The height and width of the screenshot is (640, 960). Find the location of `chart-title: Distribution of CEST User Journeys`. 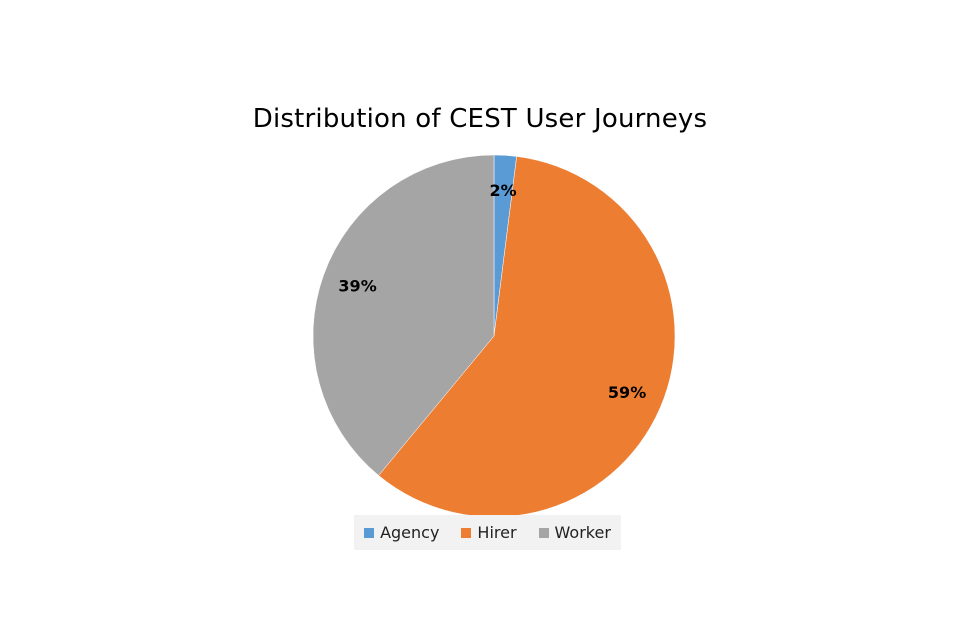

chart-title: Distribution of CEST User Journeys is located at coordinates (480, 119).